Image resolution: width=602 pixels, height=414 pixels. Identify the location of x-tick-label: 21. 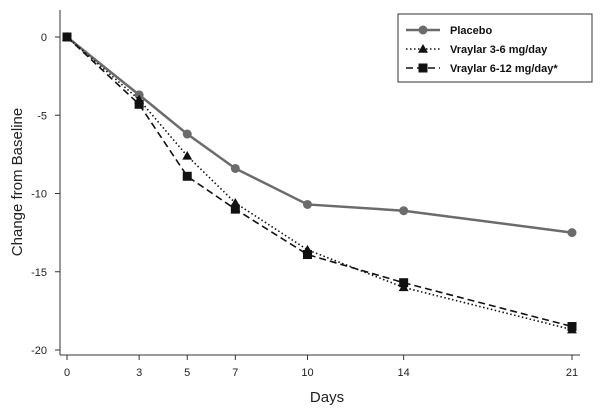
(572, 373).